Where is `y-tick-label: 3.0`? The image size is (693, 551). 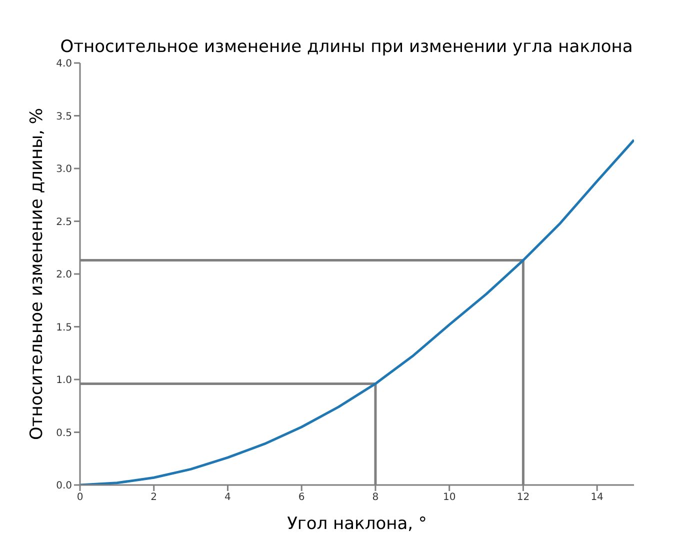
y-tick-label: 3.0 is located at coordinates (64, 170).